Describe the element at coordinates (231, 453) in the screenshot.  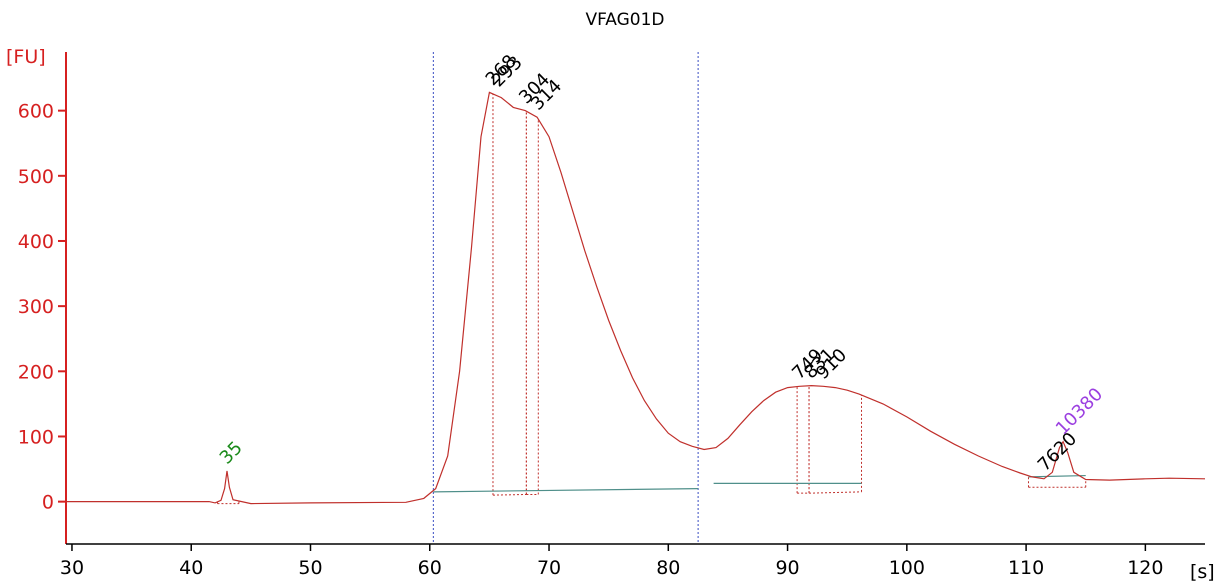
I see `peak-label: 35` at that location.